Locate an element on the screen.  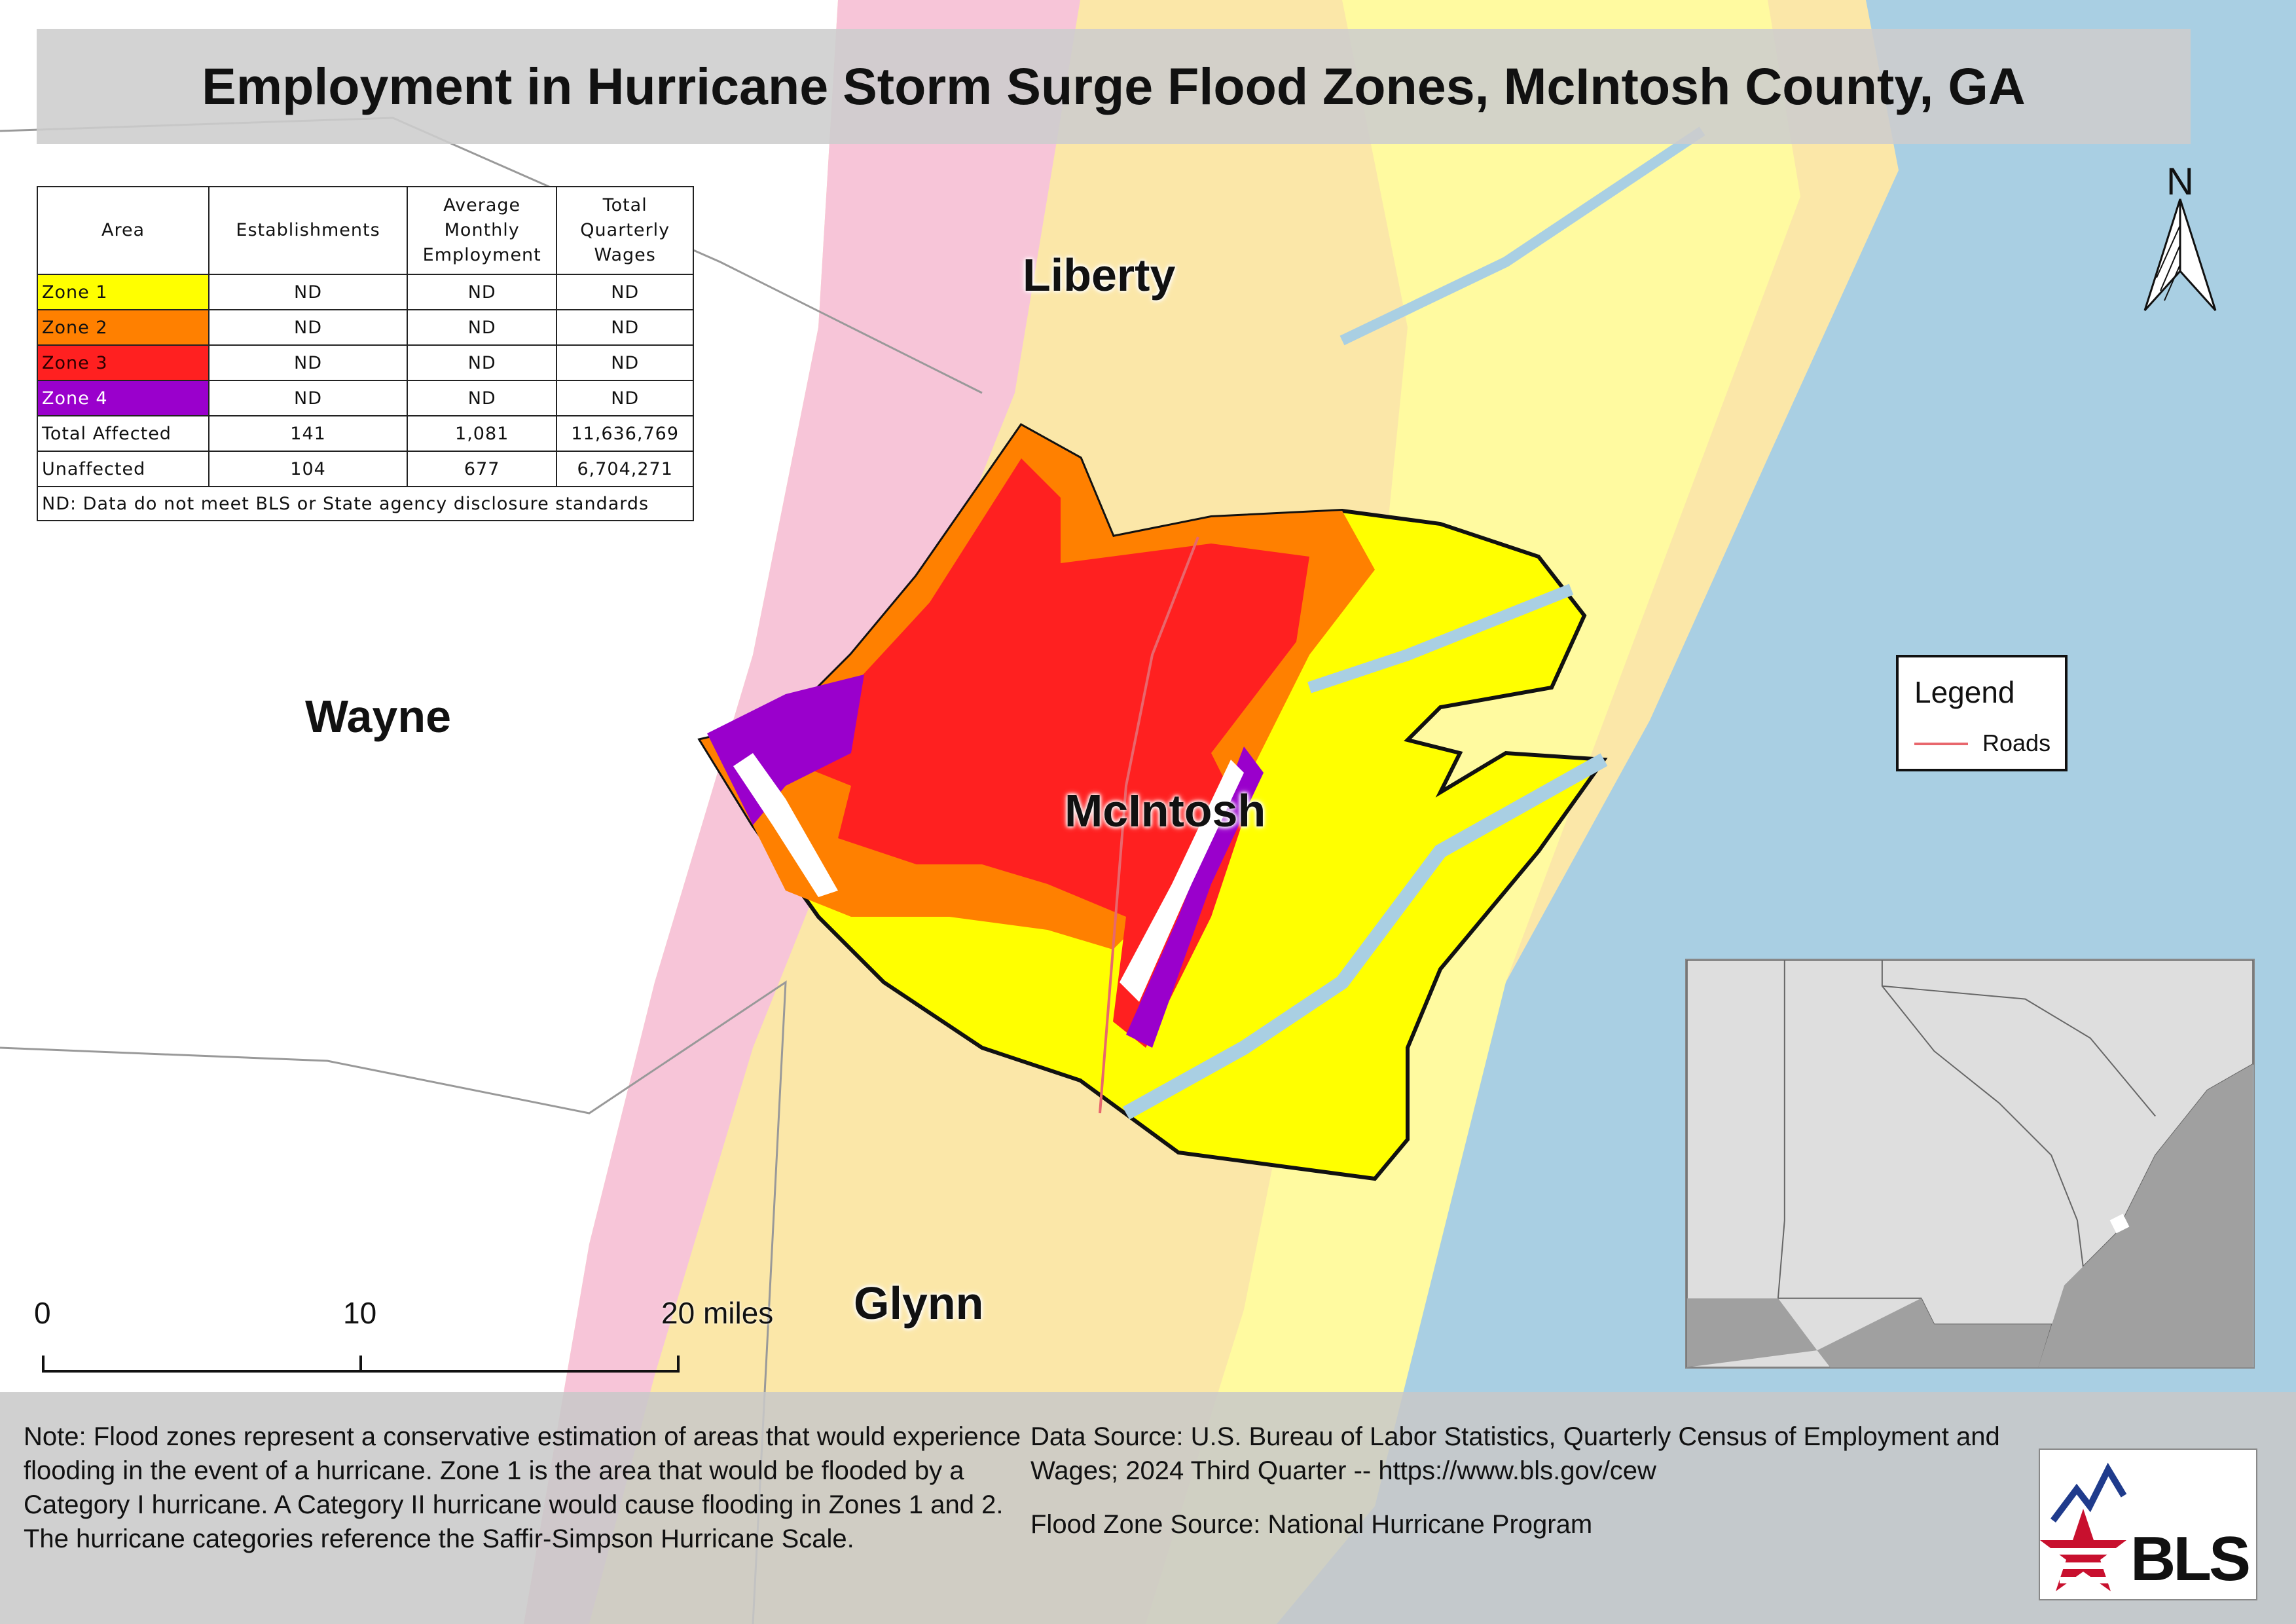
table-row-zone1: Zone 1 ND ND ND is located at coordinates (365, 292).